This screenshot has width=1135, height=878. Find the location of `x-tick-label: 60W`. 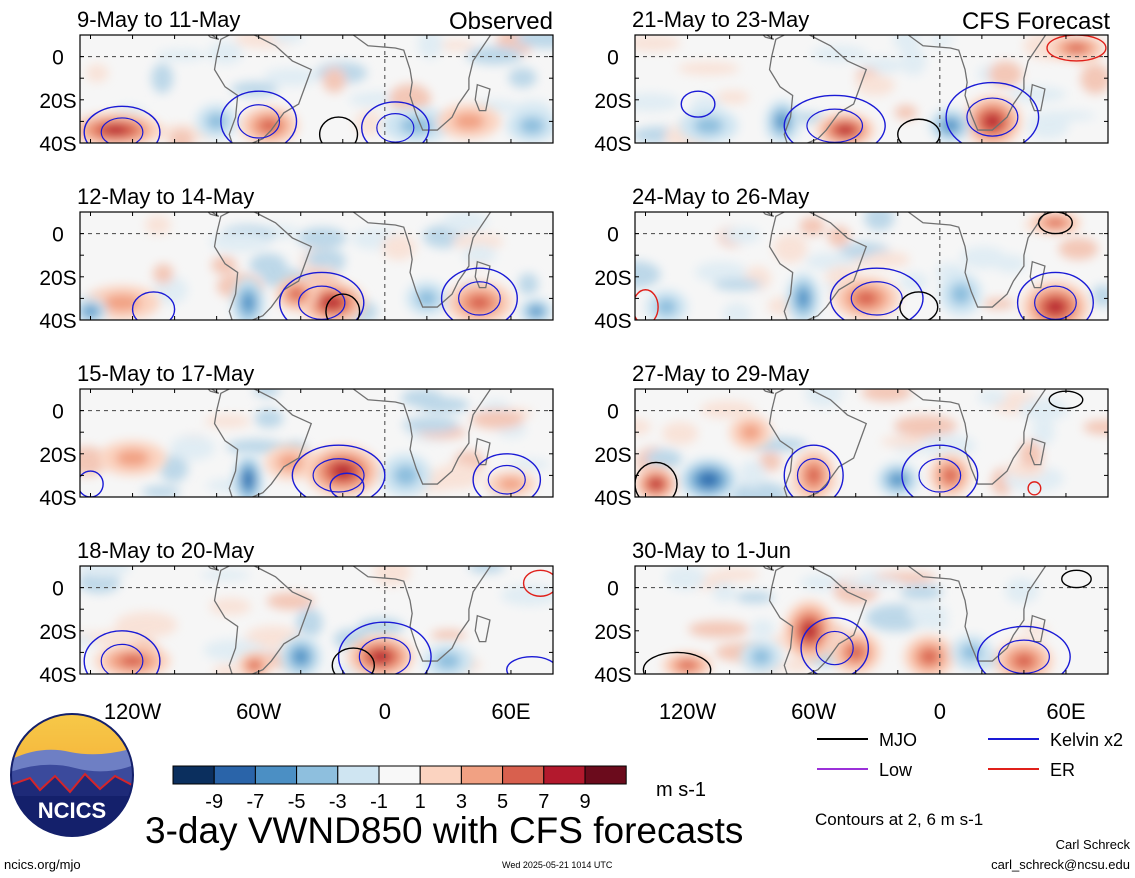

x-tick-label: 60W is located at coordinates (258, 711).